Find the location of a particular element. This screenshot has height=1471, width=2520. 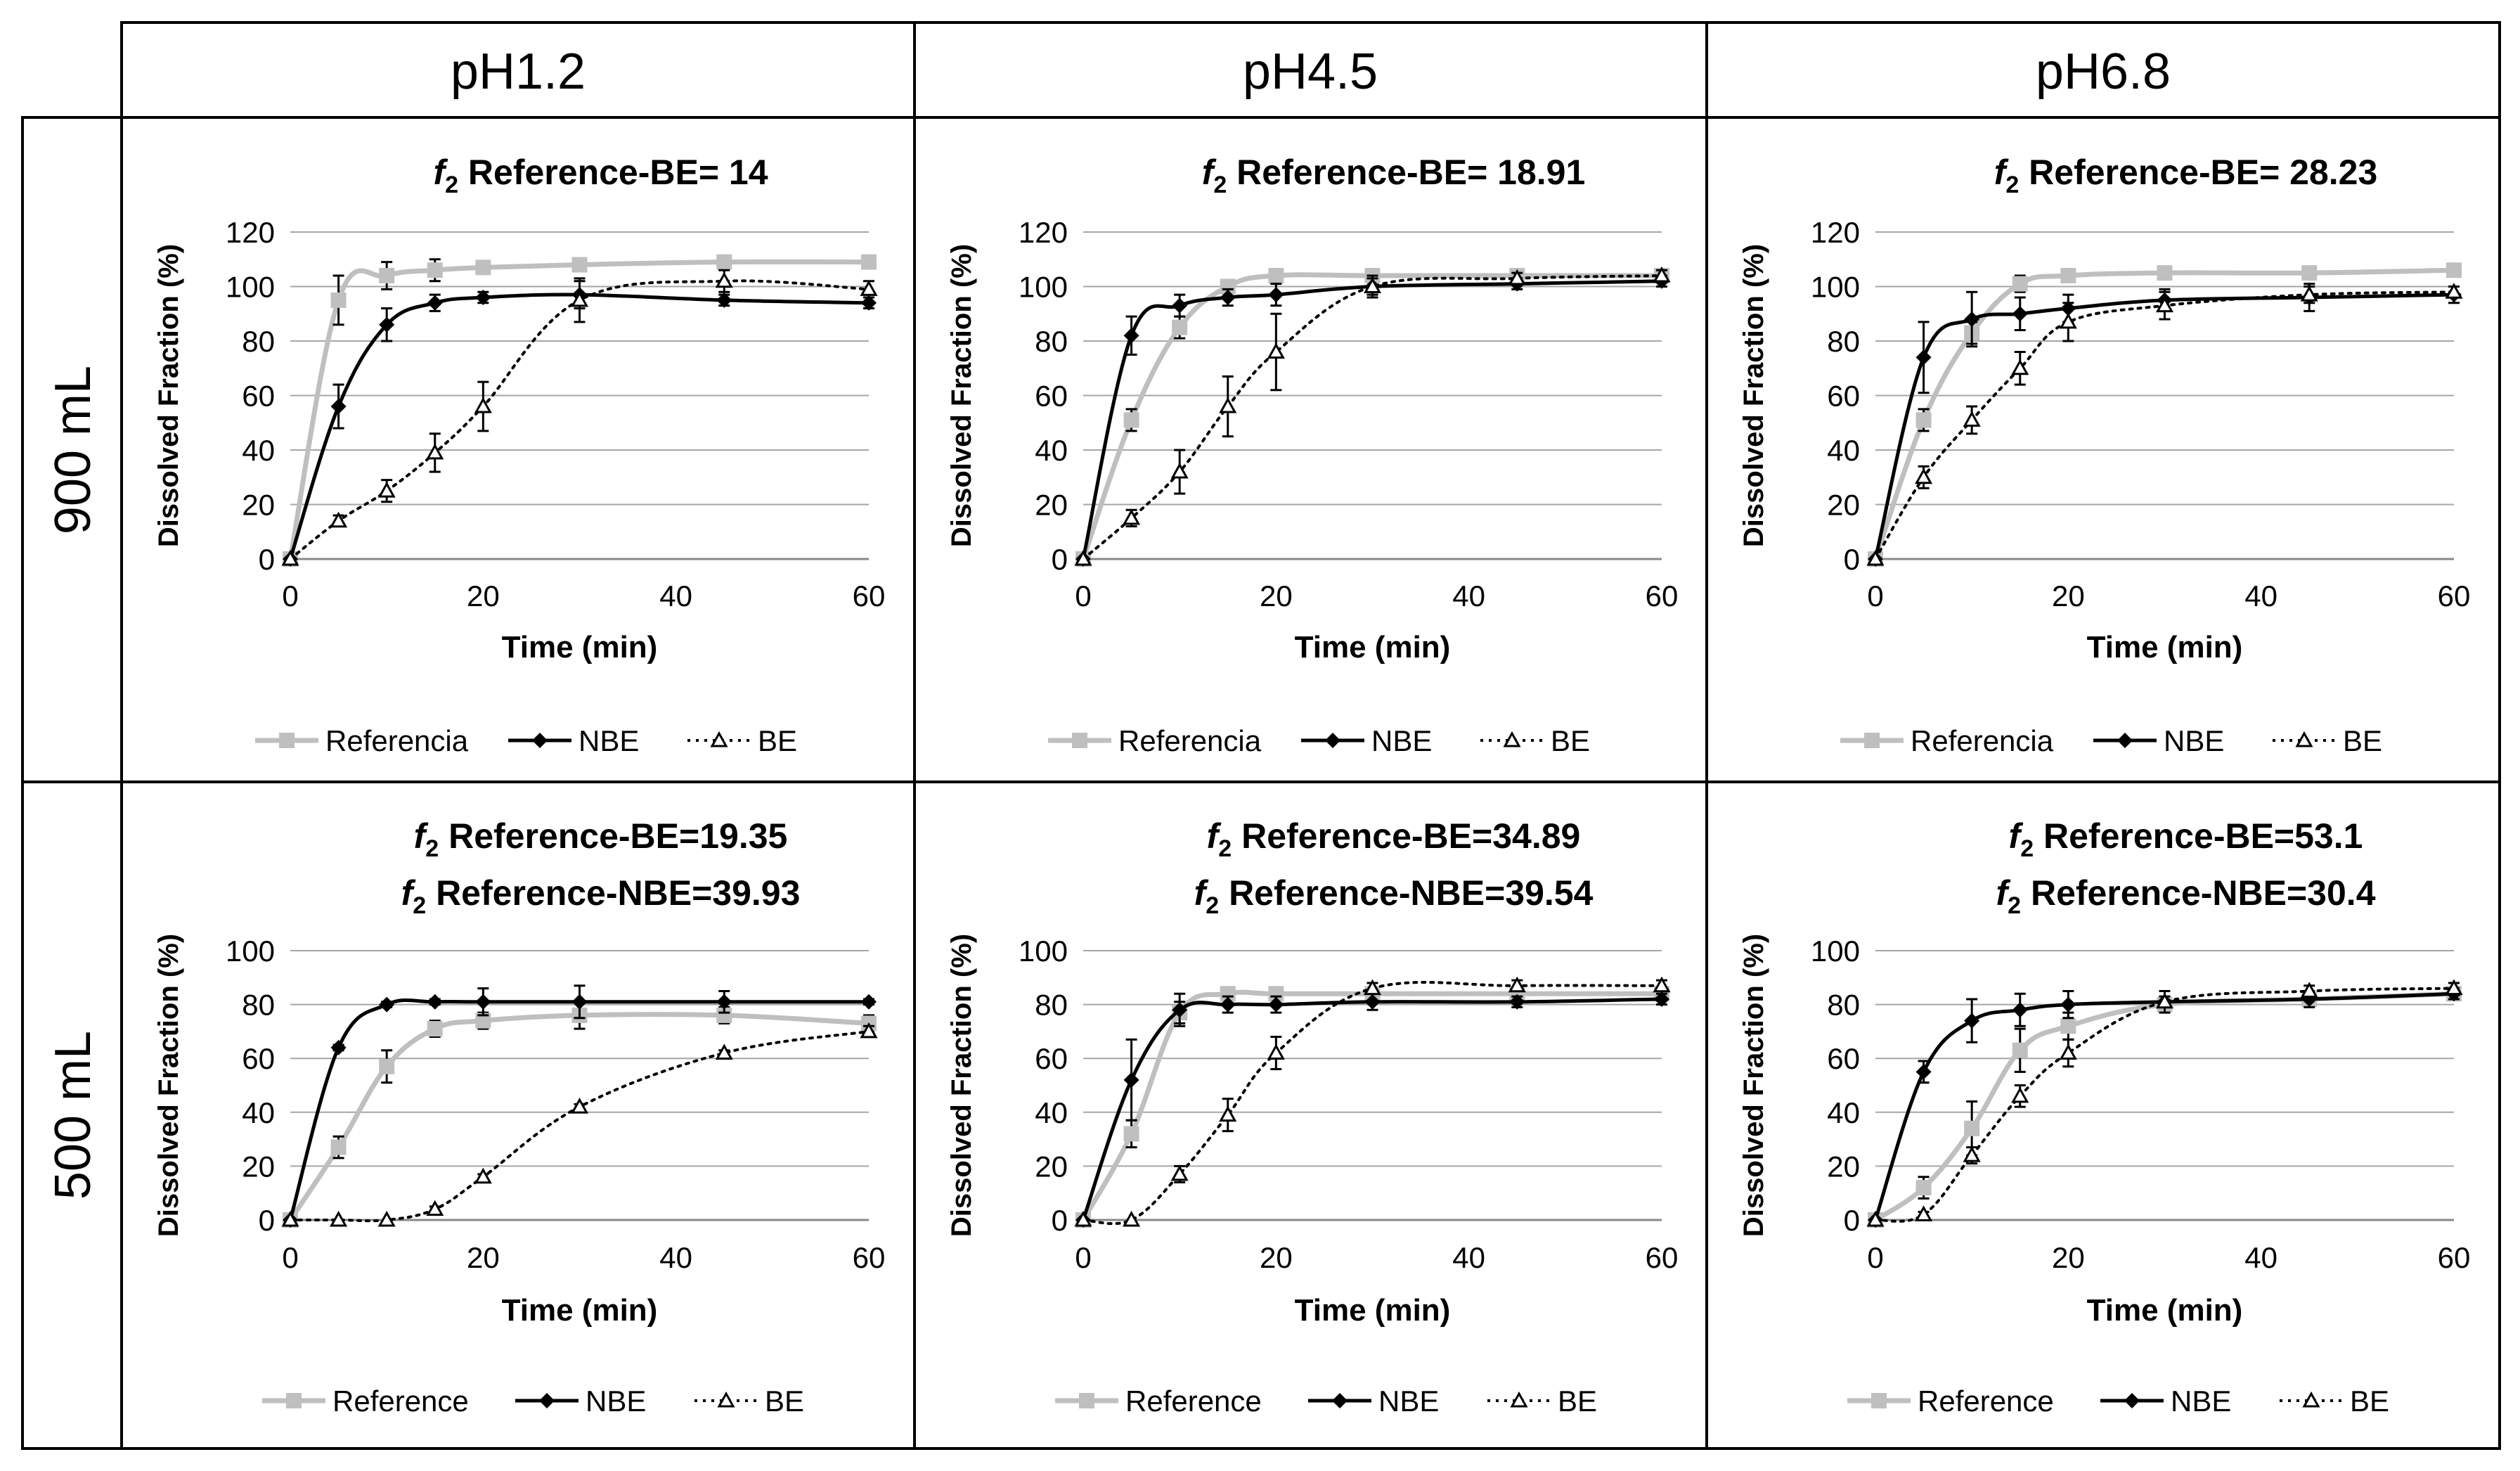

y-tick-label: 0 is located at coordinates (1852, 1220).